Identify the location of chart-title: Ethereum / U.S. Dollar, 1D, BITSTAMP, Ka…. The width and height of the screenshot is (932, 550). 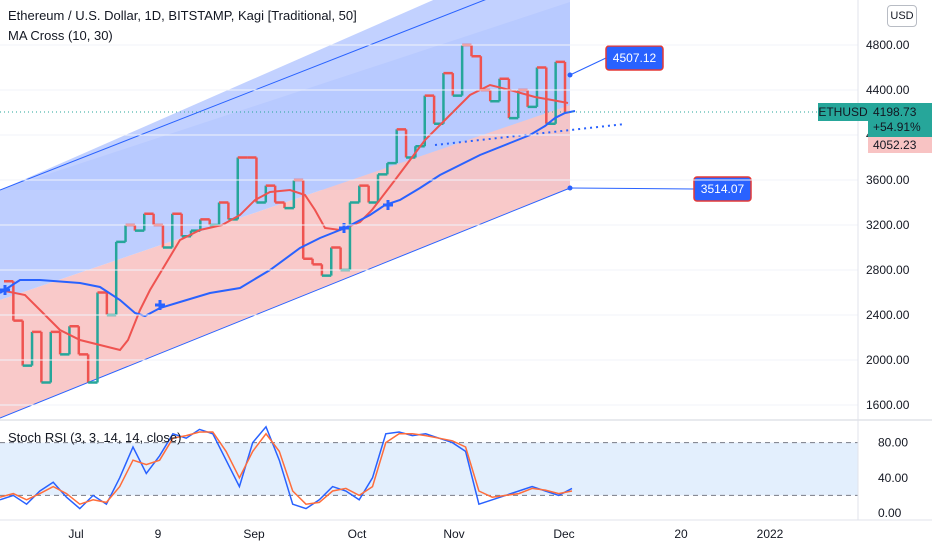
(182, 15).